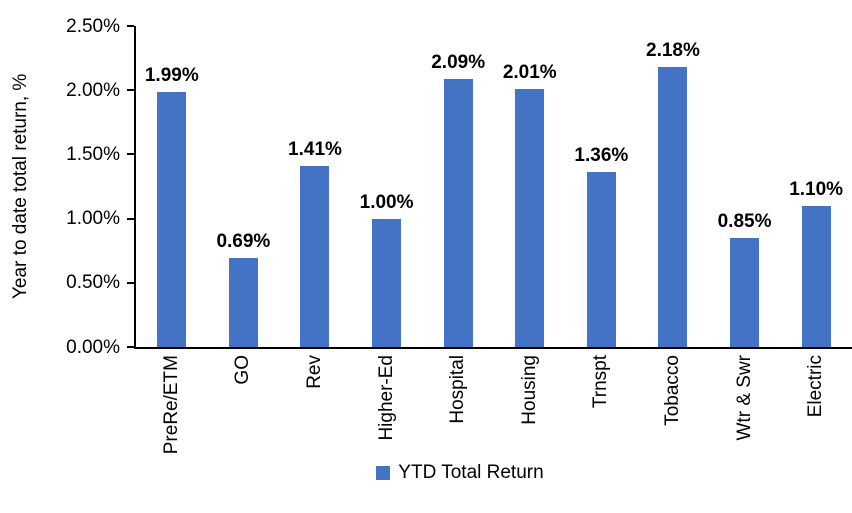 This screenshot has height=513, width=852. I want to click on bar-value-label: 1.10%, so click(816, 189).